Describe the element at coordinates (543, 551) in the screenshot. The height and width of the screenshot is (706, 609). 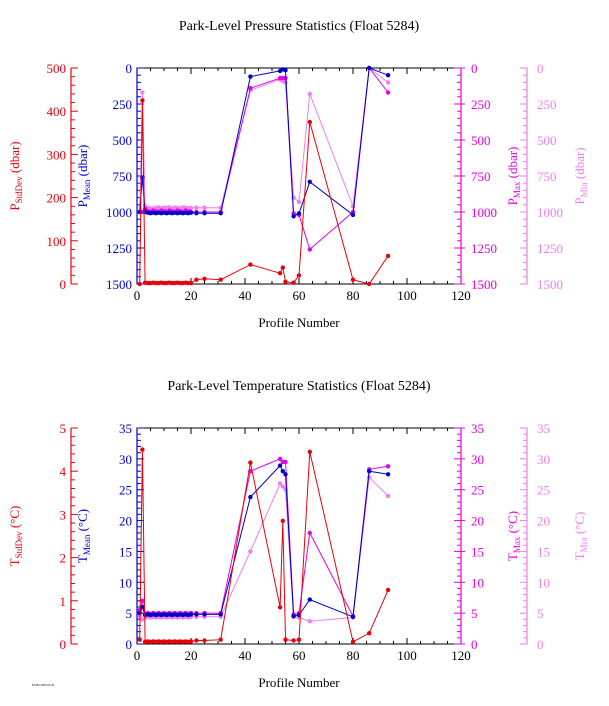
I see `min-tick-label: 15` at that location.